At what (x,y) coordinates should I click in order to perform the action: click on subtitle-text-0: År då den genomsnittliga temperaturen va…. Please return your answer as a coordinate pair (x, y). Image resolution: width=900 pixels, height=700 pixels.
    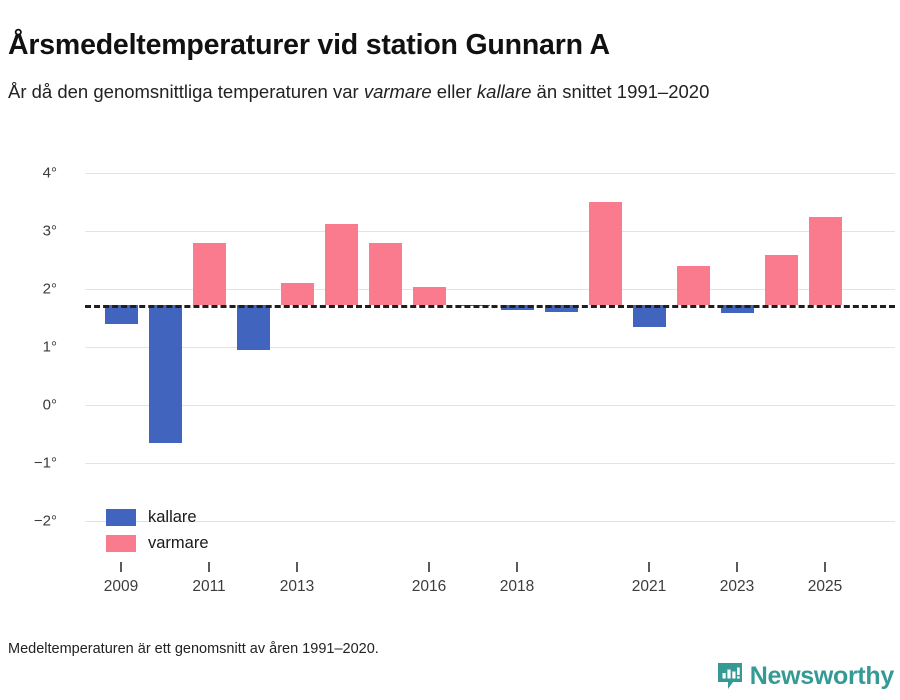
    Looking at the image, I should click on (186, 91).